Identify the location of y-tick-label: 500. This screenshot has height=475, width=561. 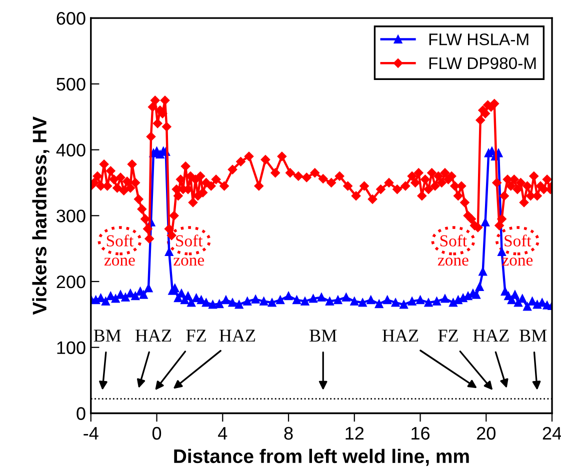
(71, 84).